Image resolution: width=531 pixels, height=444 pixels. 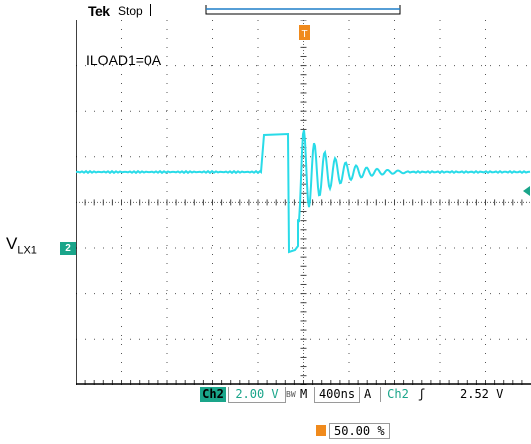 I want to click on tek-logo: Tek, so click(x=99, y=11).